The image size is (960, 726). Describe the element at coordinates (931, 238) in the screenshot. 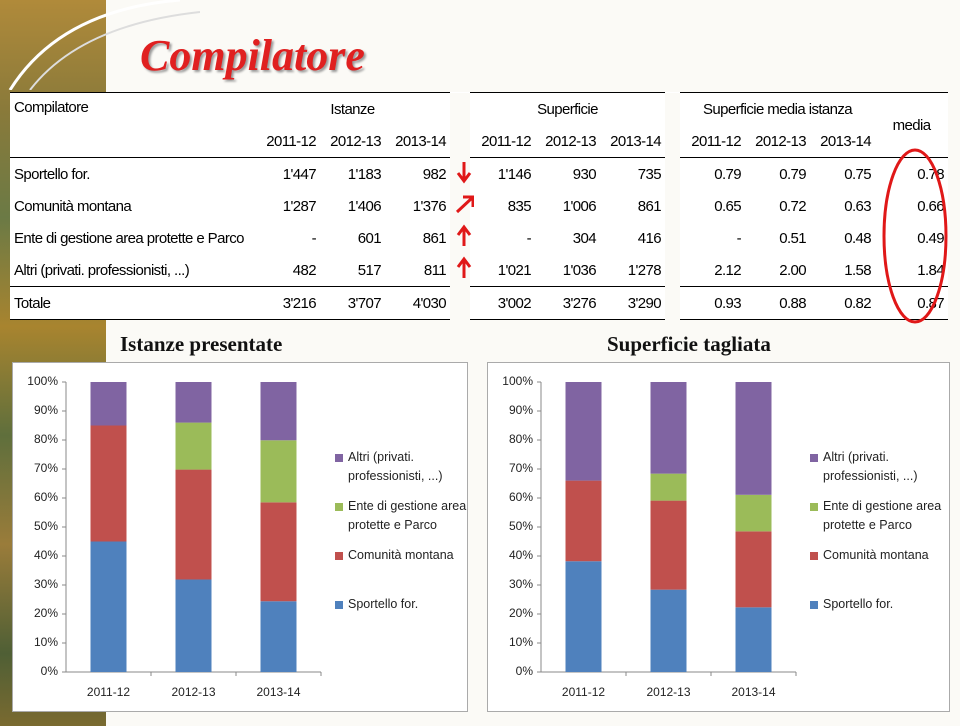

I see `table-cell: 0.49` at that location.